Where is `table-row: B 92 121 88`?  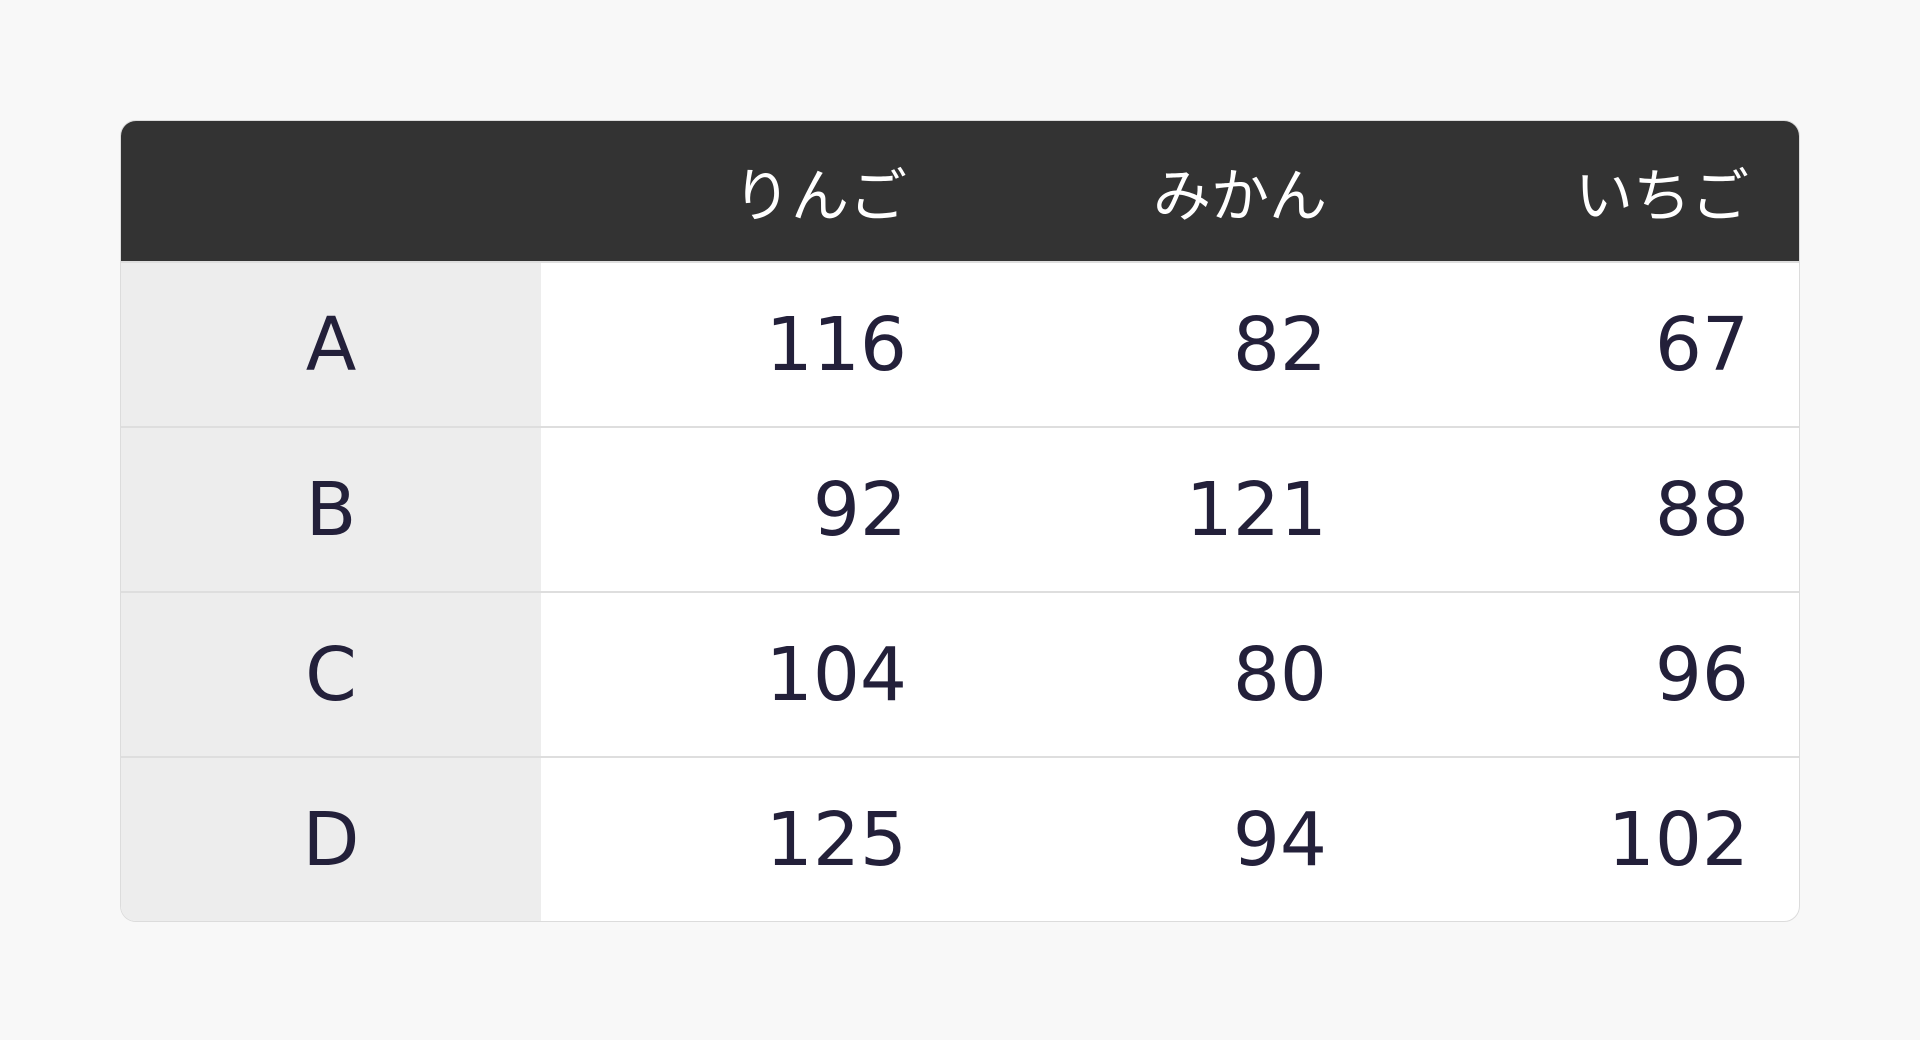
table-row: B 92 121 88 is located at coordinates (960, 508).